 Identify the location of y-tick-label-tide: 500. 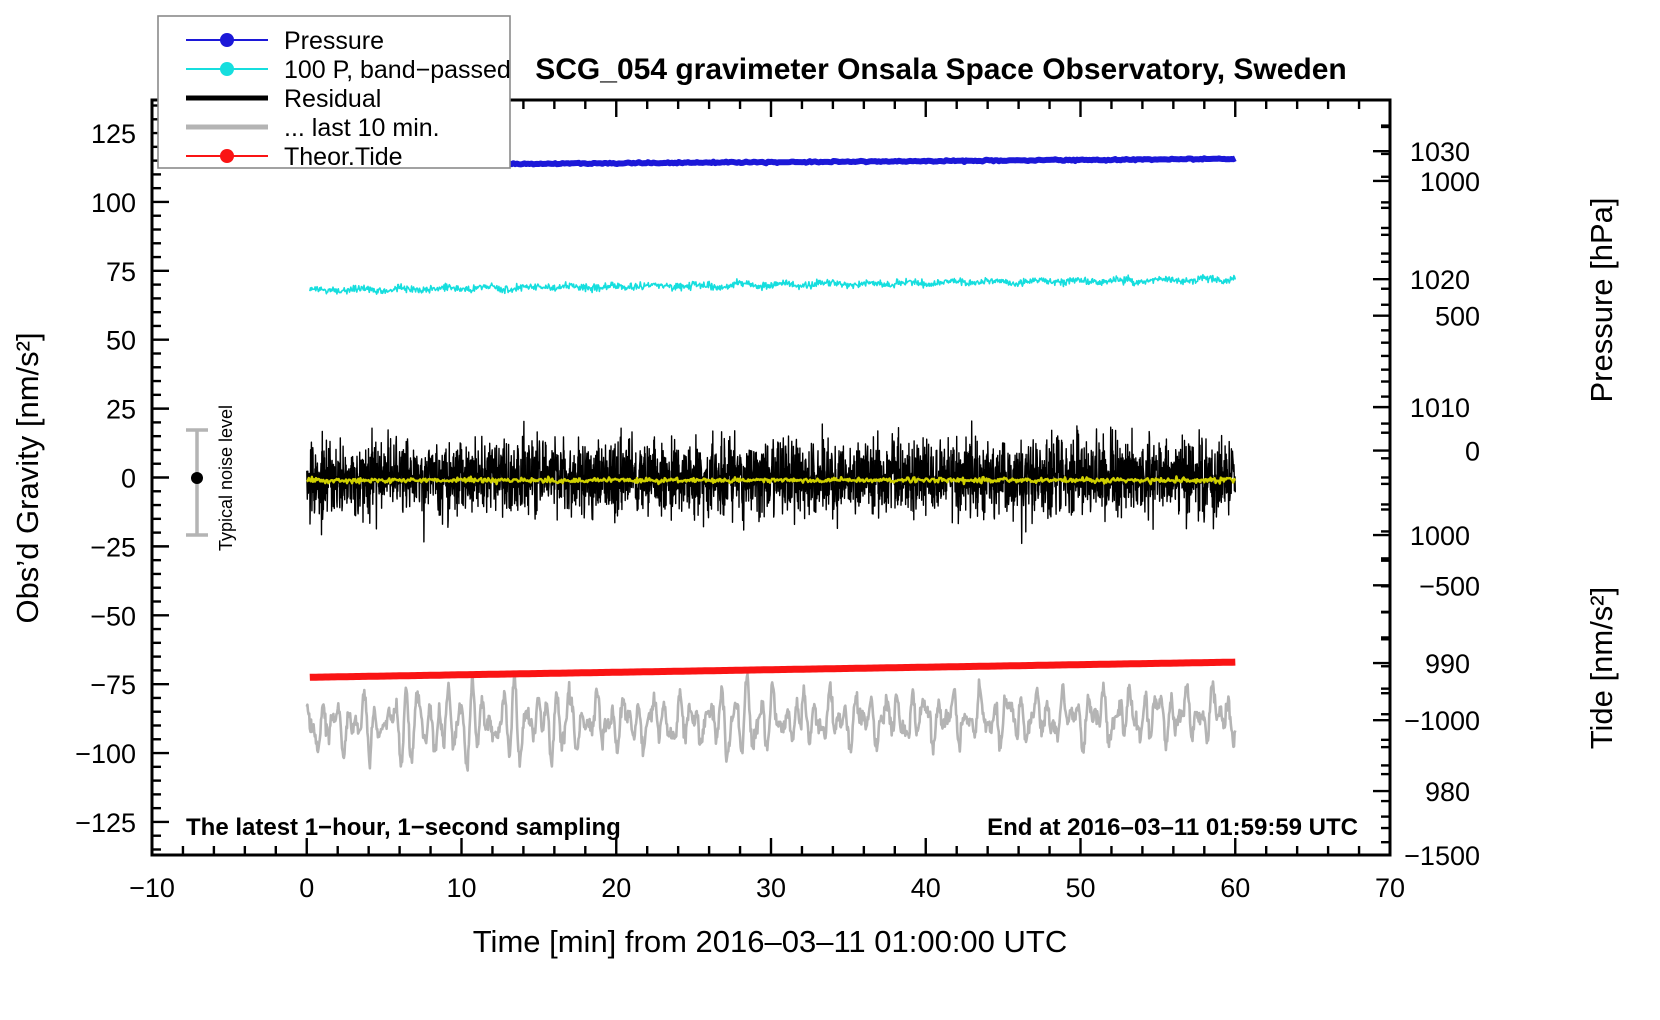
(1457, 317).